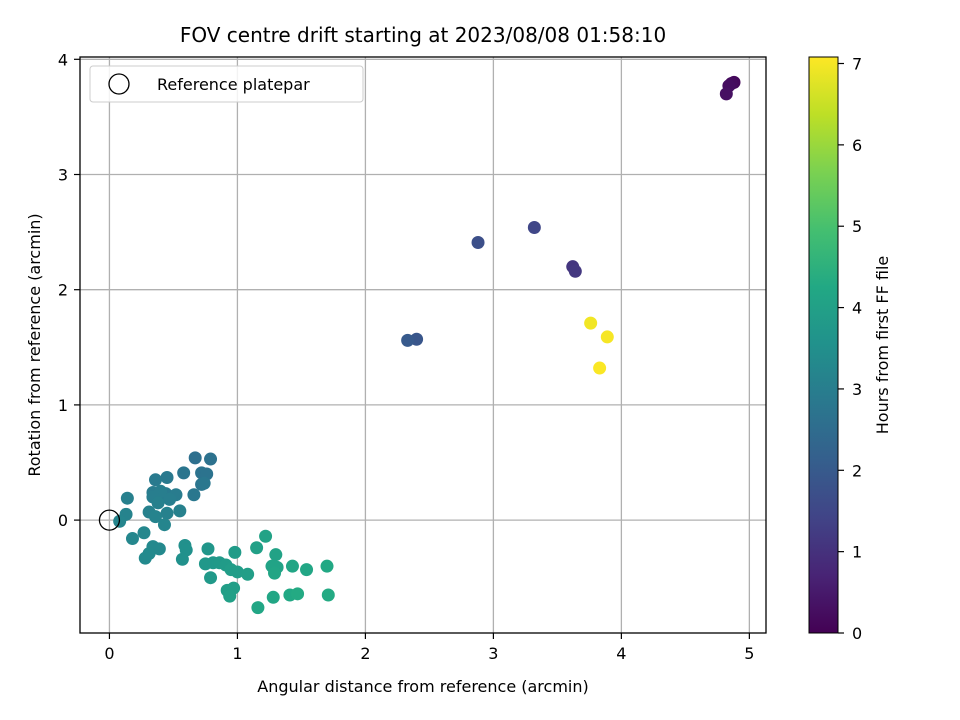 This screenshot has height=720, width=960. I want to click on colorbar: 0 1 2 3 4 5 6 7 Hours from first FF file, so click(850, 349).